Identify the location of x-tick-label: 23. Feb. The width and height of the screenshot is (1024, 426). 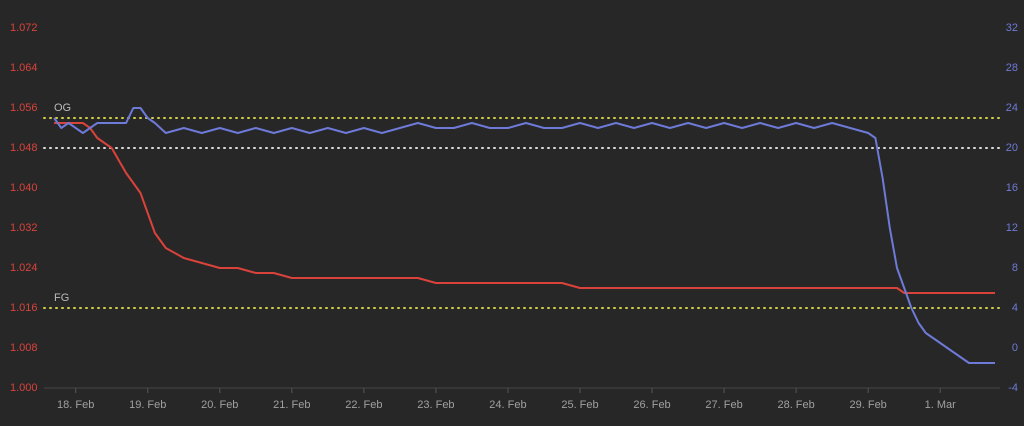
(435, 405).